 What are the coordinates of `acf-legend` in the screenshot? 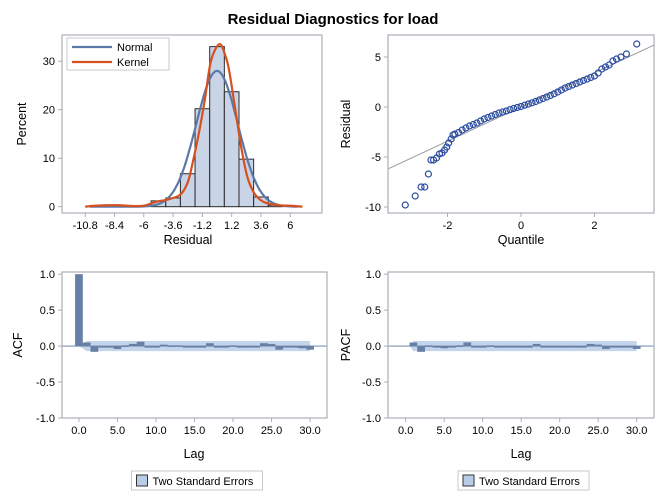 It's located at (197, 480).